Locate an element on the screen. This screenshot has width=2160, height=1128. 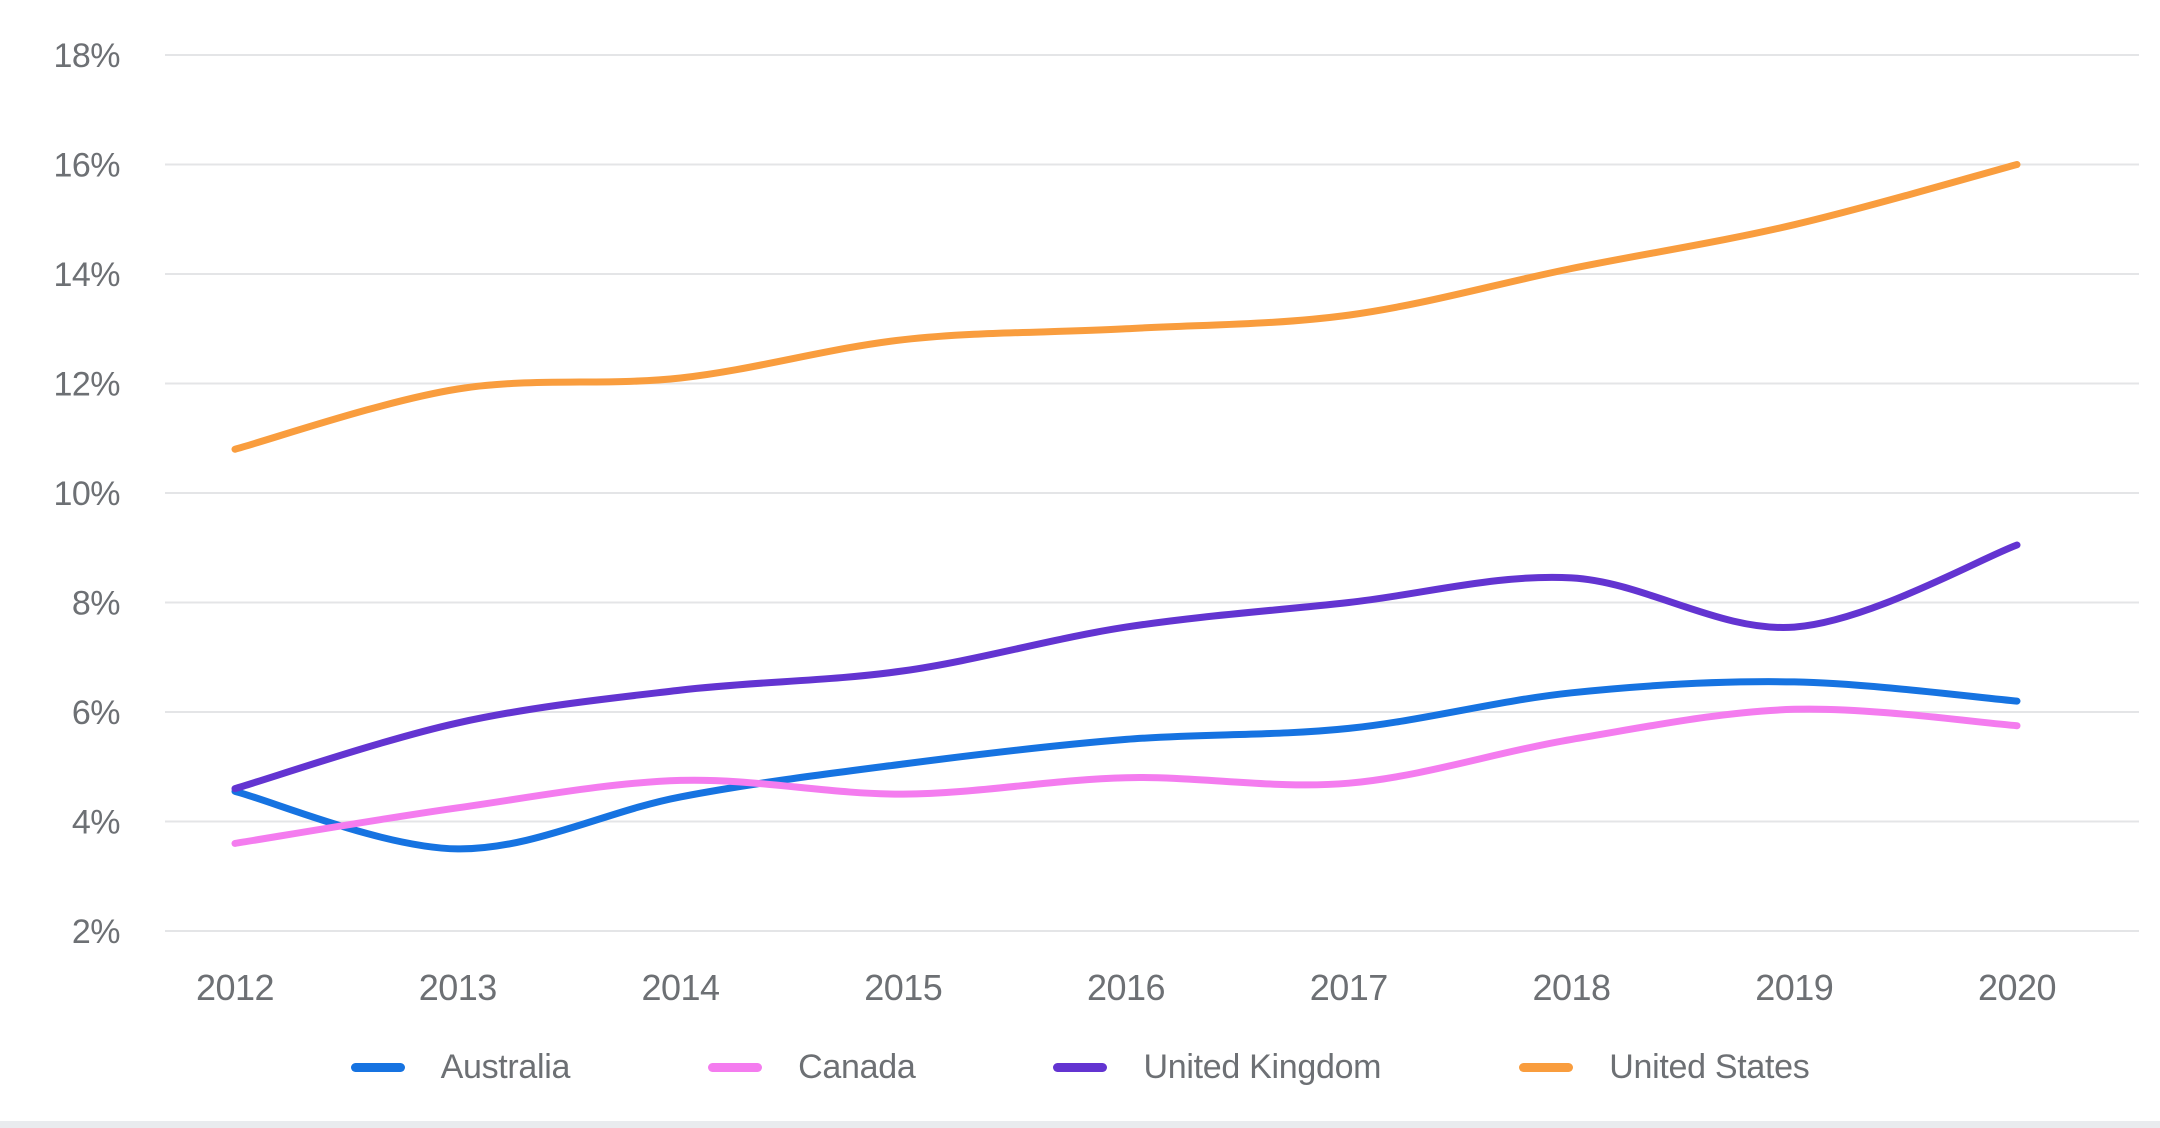
y-axis-tick-label: 10% is located at coordinates (86, 494).